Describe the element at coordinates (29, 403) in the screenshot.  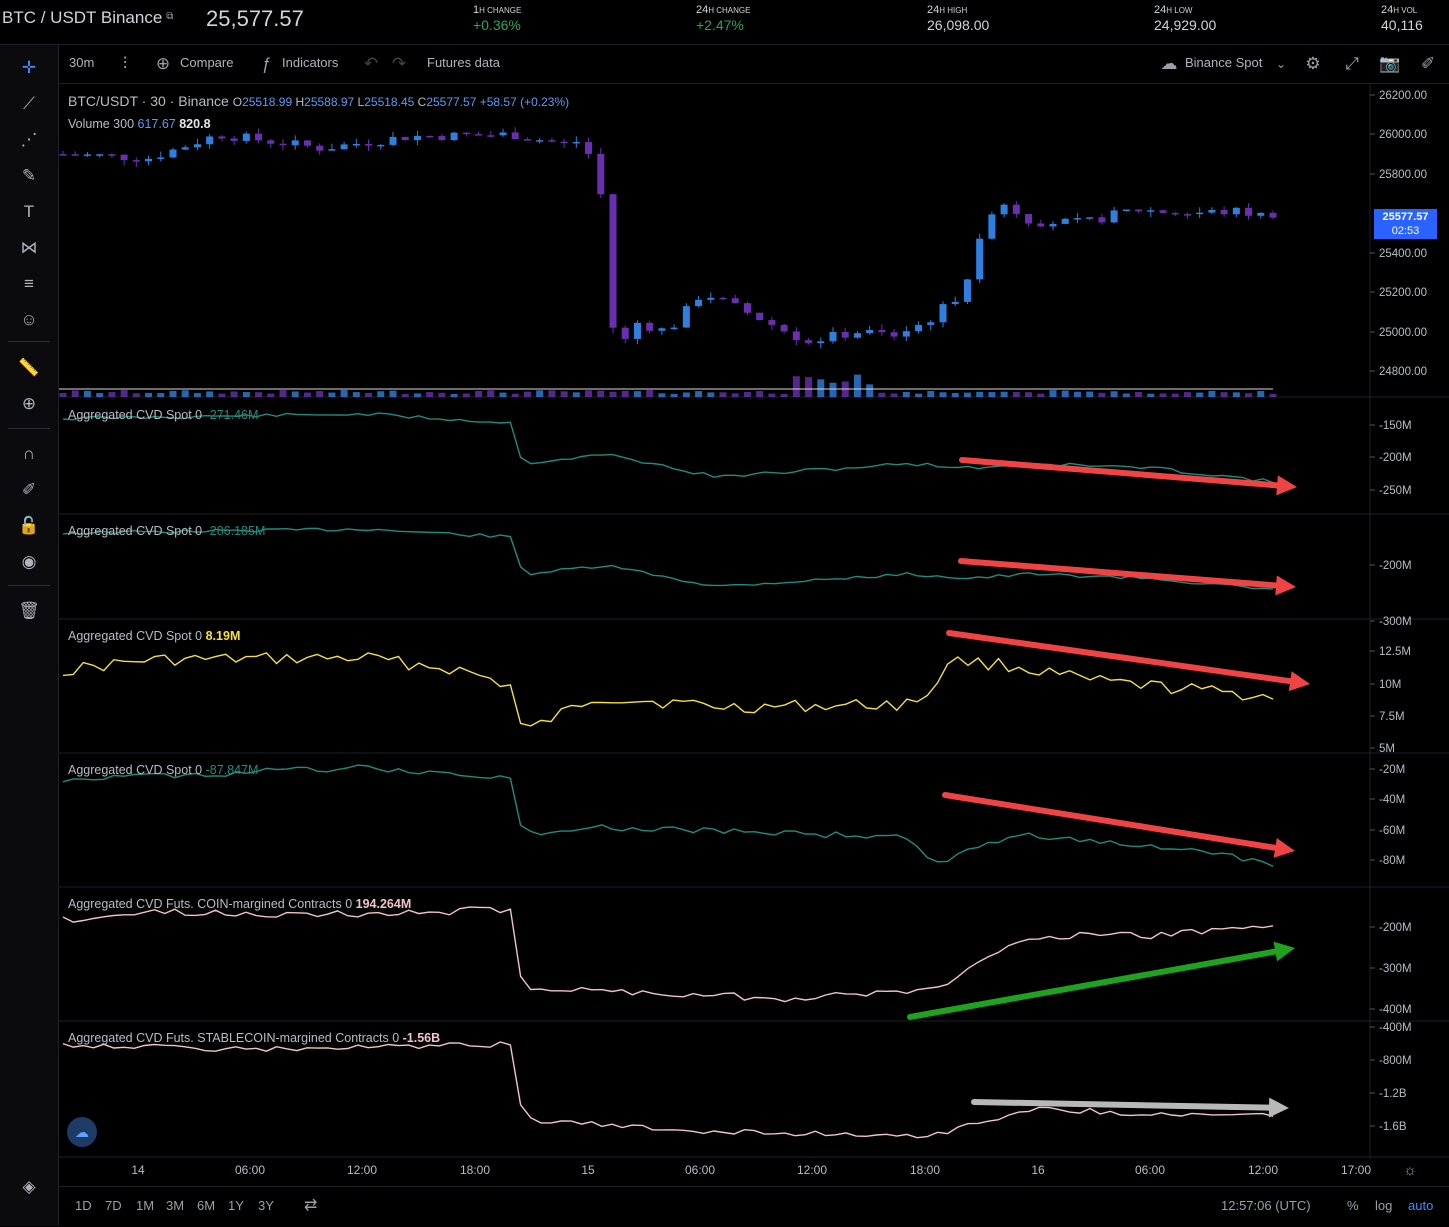
I see `zoom-in-icon: ⊕` at that location.